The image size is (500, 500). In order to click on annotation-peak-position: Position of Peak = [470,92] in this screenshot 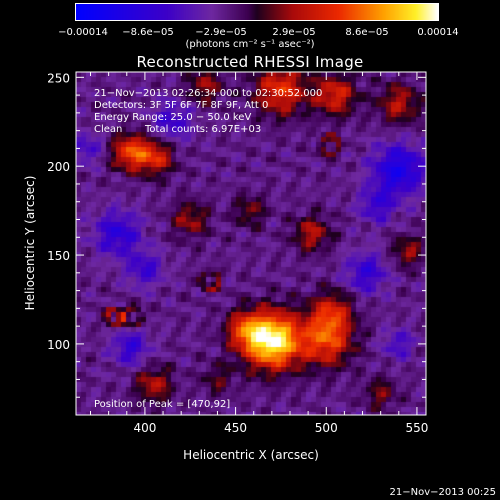, I will do `click(162, 404)`.